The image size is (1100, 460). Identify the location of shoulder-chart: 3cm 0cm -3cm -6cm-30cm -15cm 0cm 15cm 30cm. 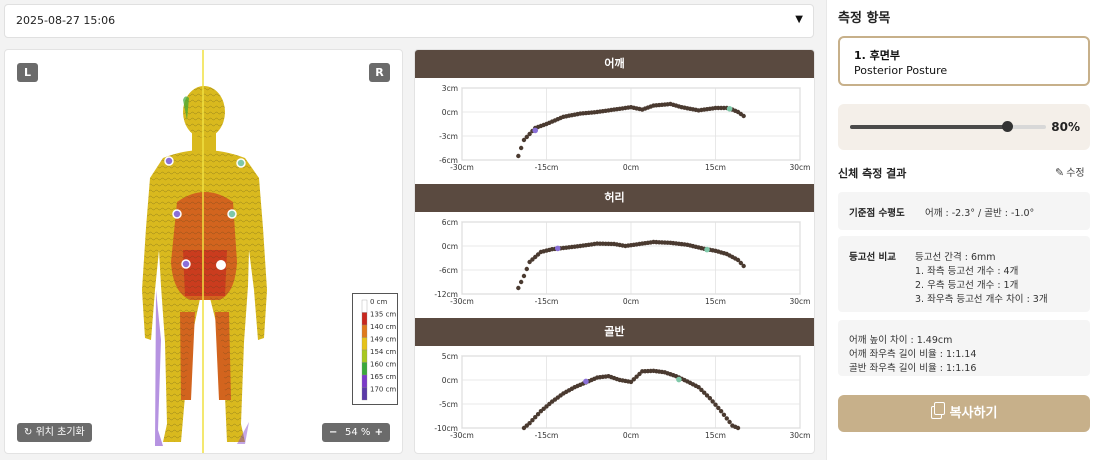
(624, 128).